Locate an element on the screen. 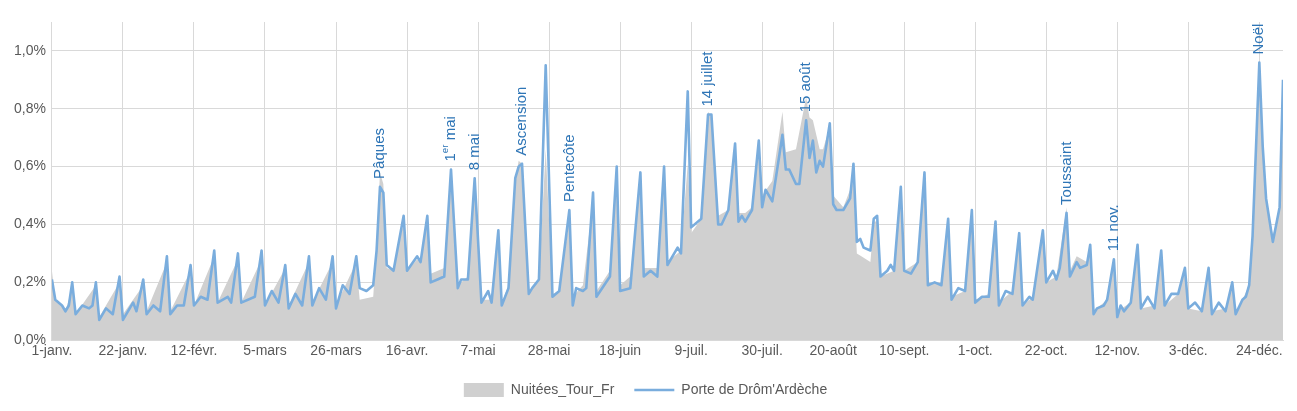  annotation: Pentecôte is located at coordinates (568, 168).